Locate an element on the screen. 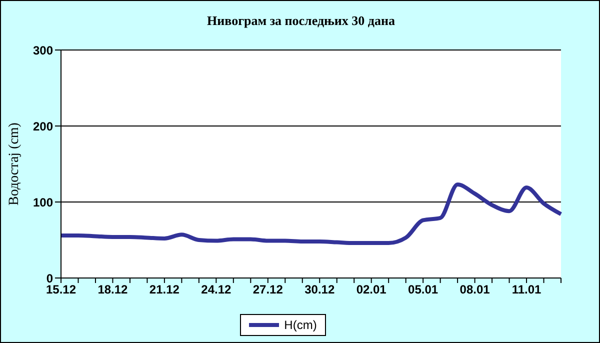 Image resolution: width=600 pixels, height=343 pixels. x-tick-label: 02.01 is located at coordinates (371, 289).